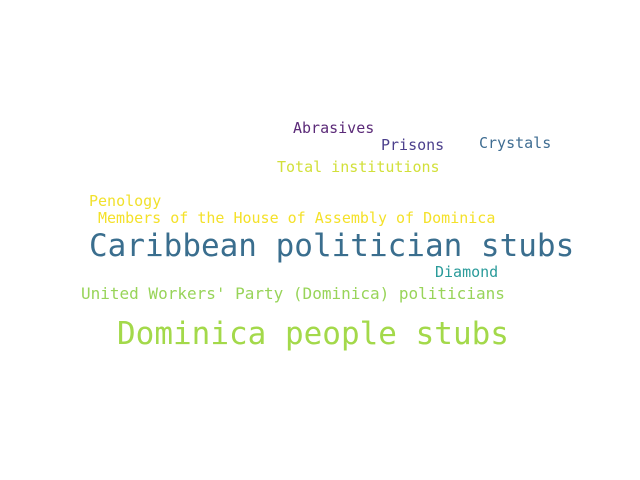 The height and width of the screenshot is (480, 640). What do you see at coordinates (125, 201) in the screenshot?
I see `word-penology: Penology` at bounding box center [125, 201].